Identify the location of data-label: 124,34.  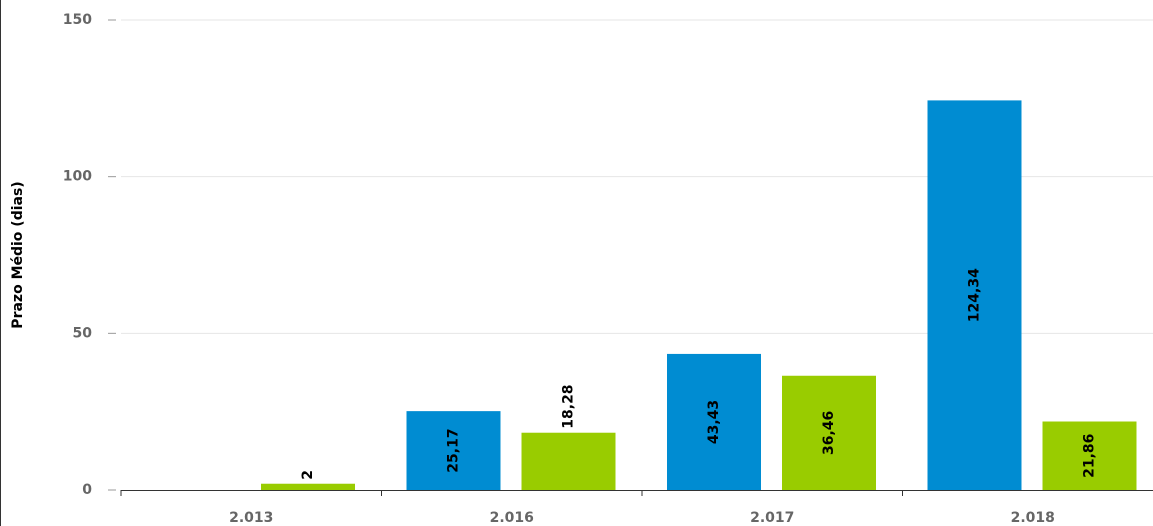
(975, 295).